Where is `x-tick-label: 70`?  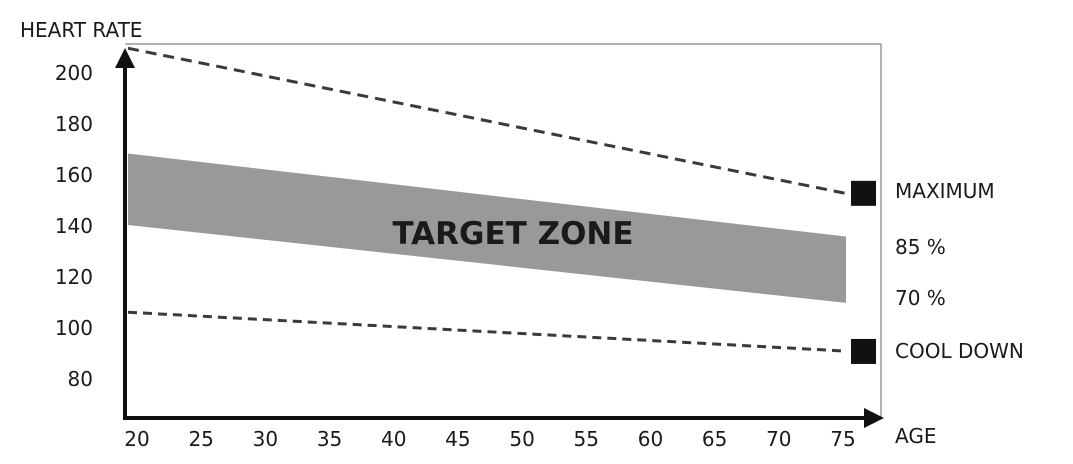 x-tick-label: 70 is located at coordinates (778, 439).